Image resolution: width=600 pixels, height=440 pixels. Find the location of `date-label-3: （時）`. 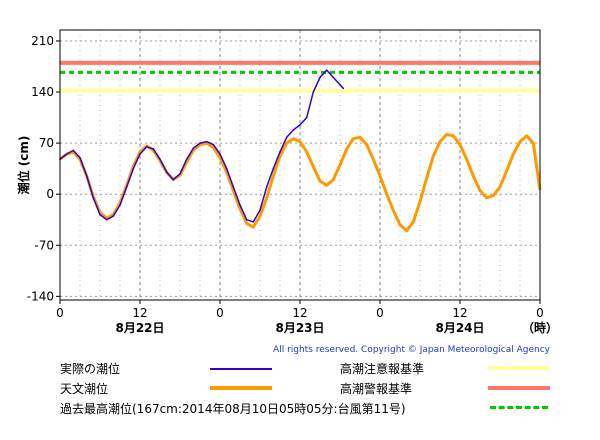

date-label-3: （時） is located at coordinates (540, 327).